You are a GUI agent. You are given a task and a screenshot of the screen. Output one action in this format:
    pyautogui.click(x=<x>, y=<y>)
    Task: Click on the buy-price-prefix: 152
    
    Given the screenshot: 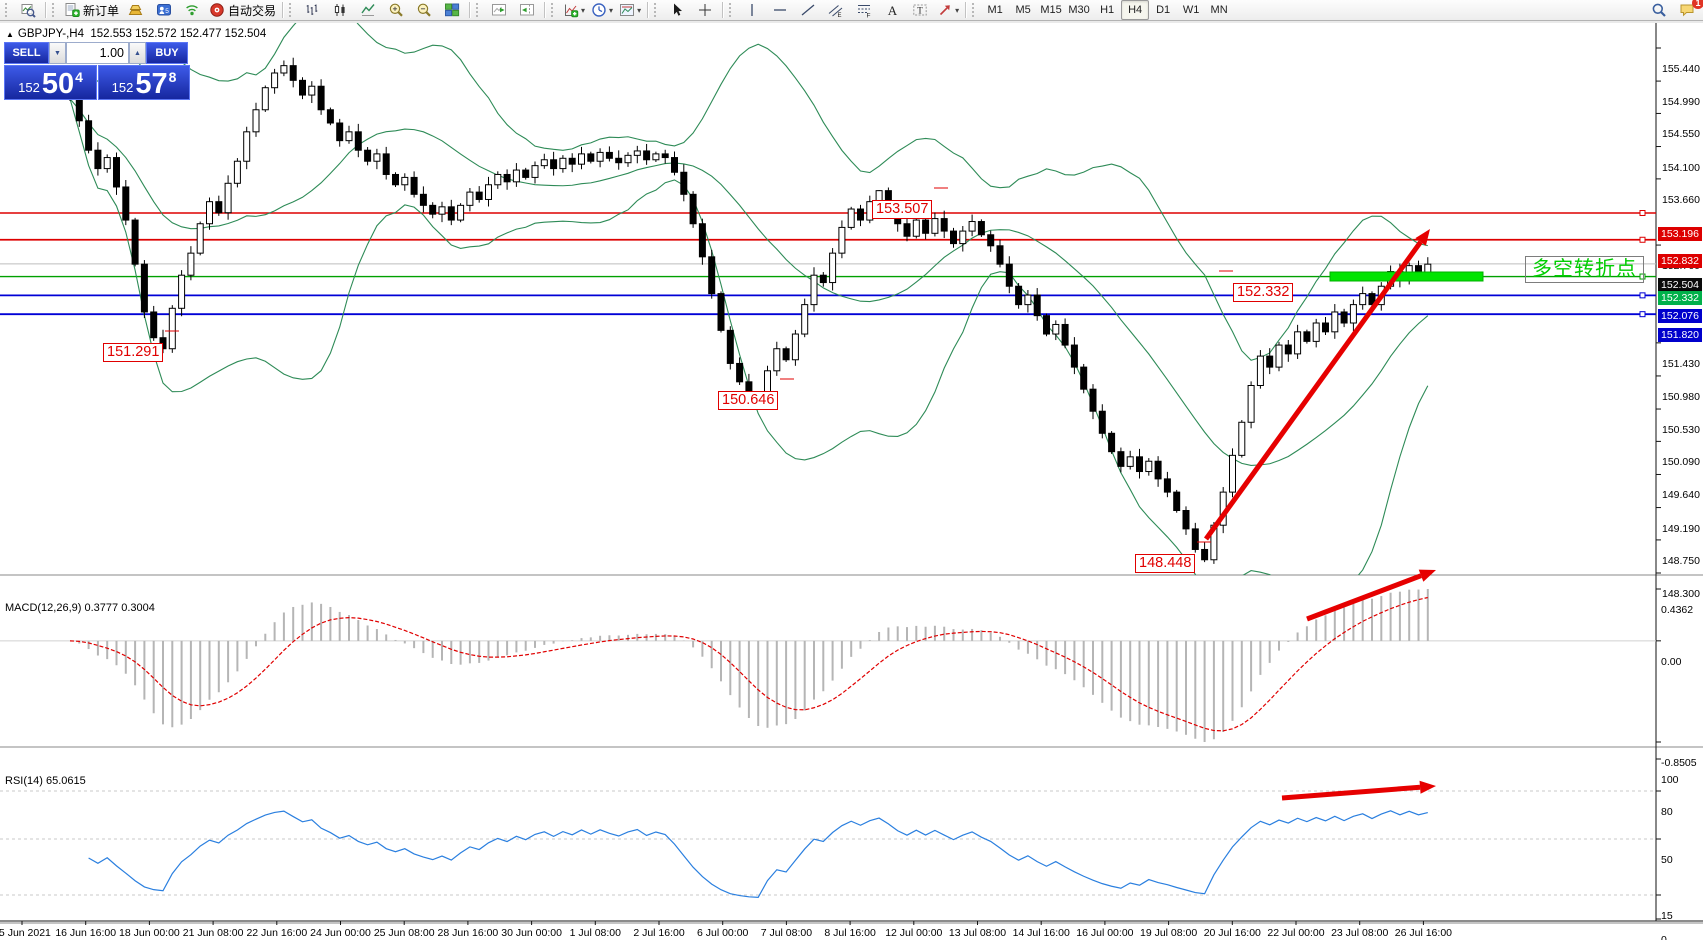 What is the action you would take?
    pyautogui.click(x=122, y=87)
    